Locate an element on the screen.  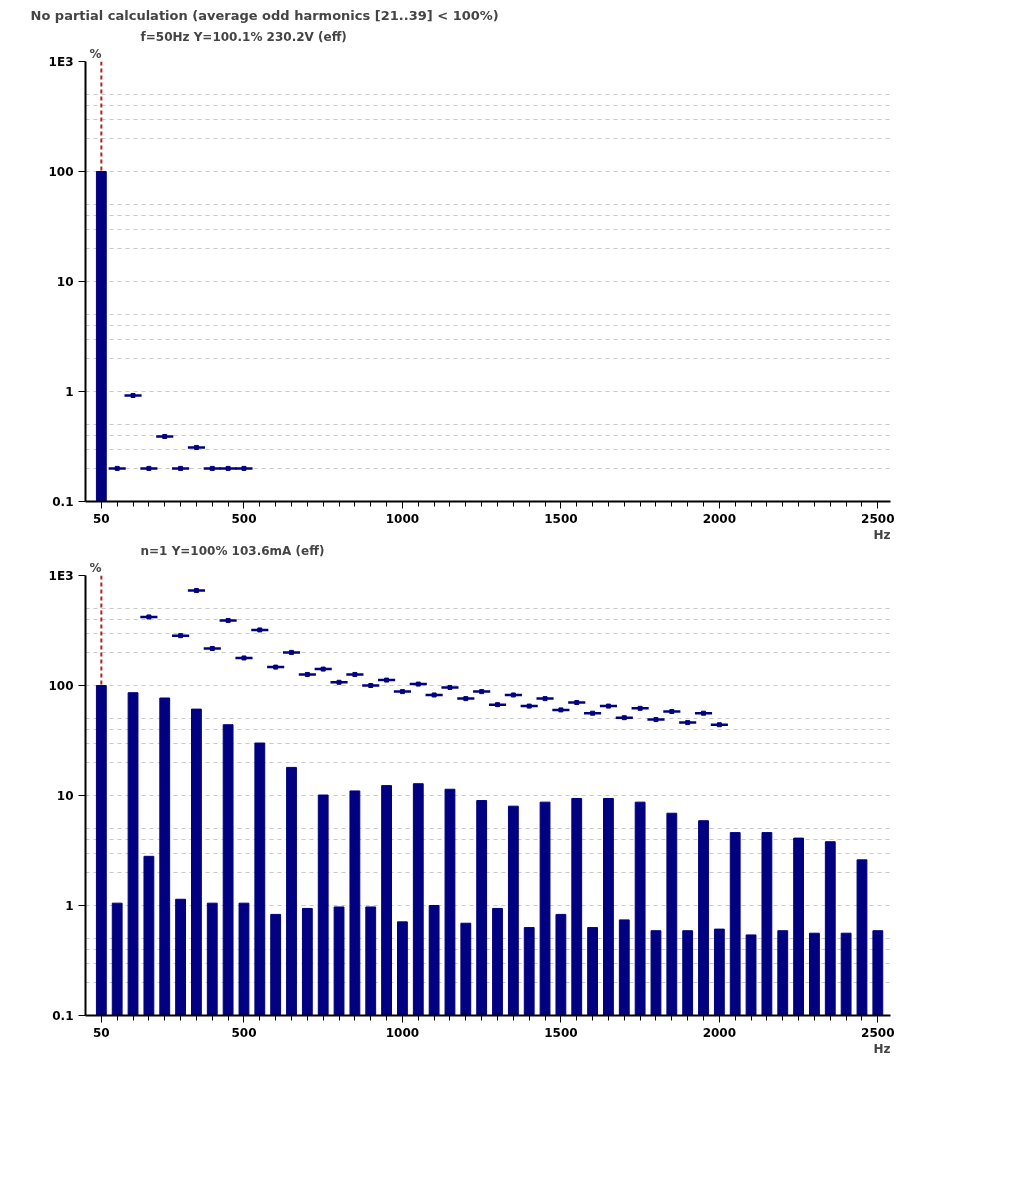
chart-subtitle: f=50Hz Y=100.1% 230.2V (eff) is located at coordinates (243, 36).